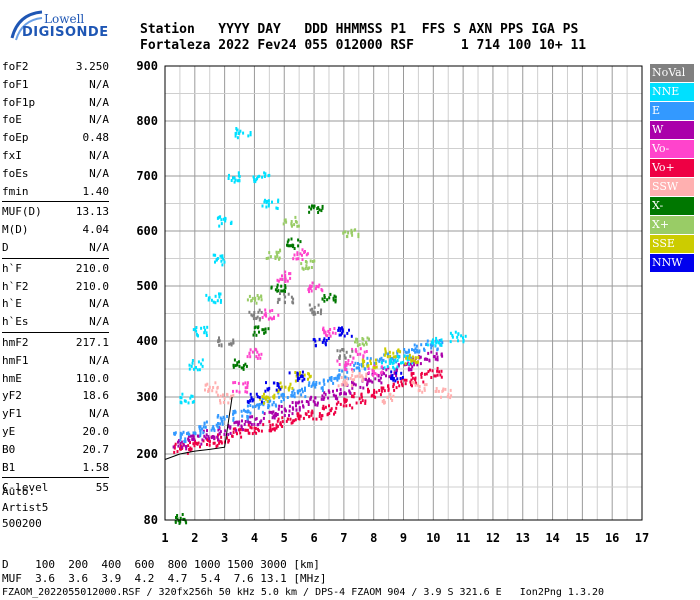  Describe the element at coordinates (12, 378) in the screenshot. I see `param-key: hmE` at that location.